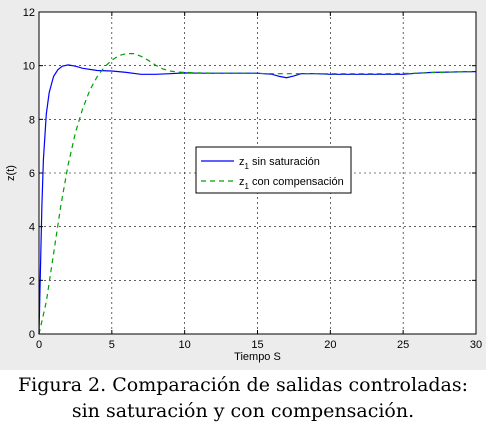 The height and width of the screenshot is (433, 486). What do you see at coordinates (32, 120) in the screenshot?
I see `y-tick-label: 8` at bounding box center [32, 120].